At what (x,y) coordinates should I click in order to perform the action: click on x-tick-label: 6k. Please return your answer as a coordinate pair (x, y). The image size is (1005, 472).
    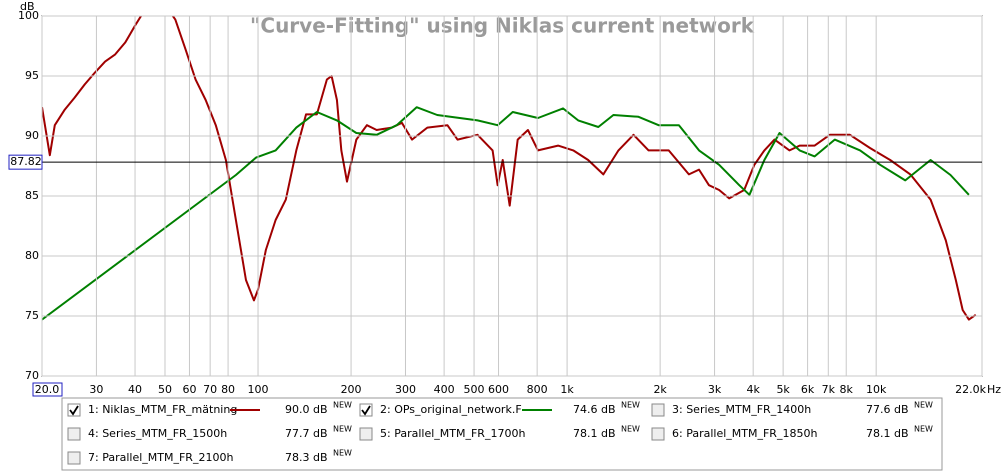
    Looking at the image, I should click on (808, 389).